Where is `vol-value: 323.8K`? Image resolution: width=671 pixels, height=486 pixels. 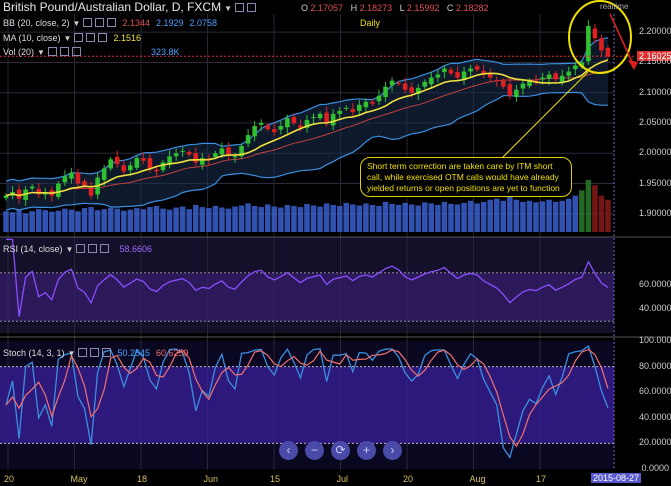
vol-value: 323.8K is located at coordinates (165, 52).